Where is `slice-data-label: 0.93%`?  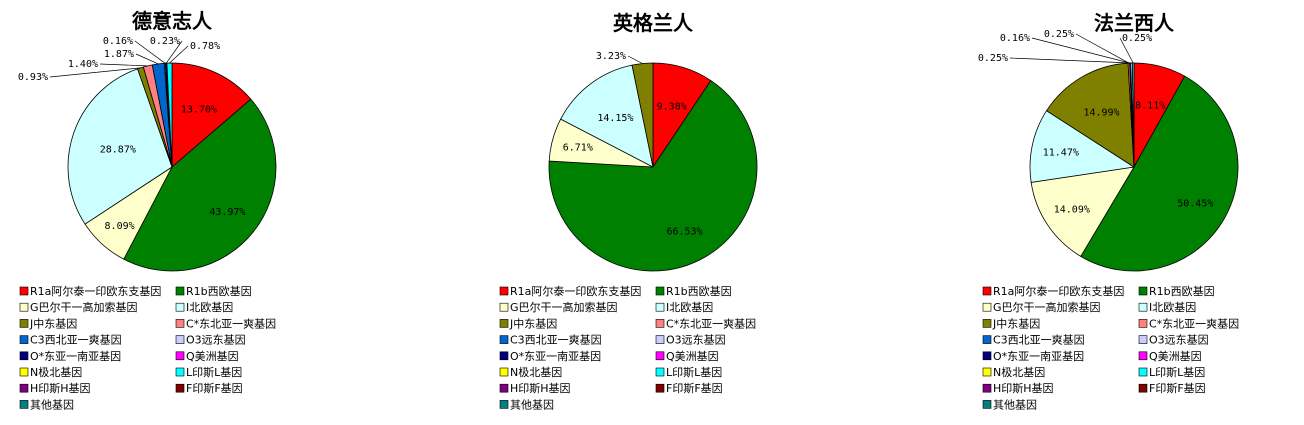
slice-data-label: 0.93% is located at coordinates (33, 77).